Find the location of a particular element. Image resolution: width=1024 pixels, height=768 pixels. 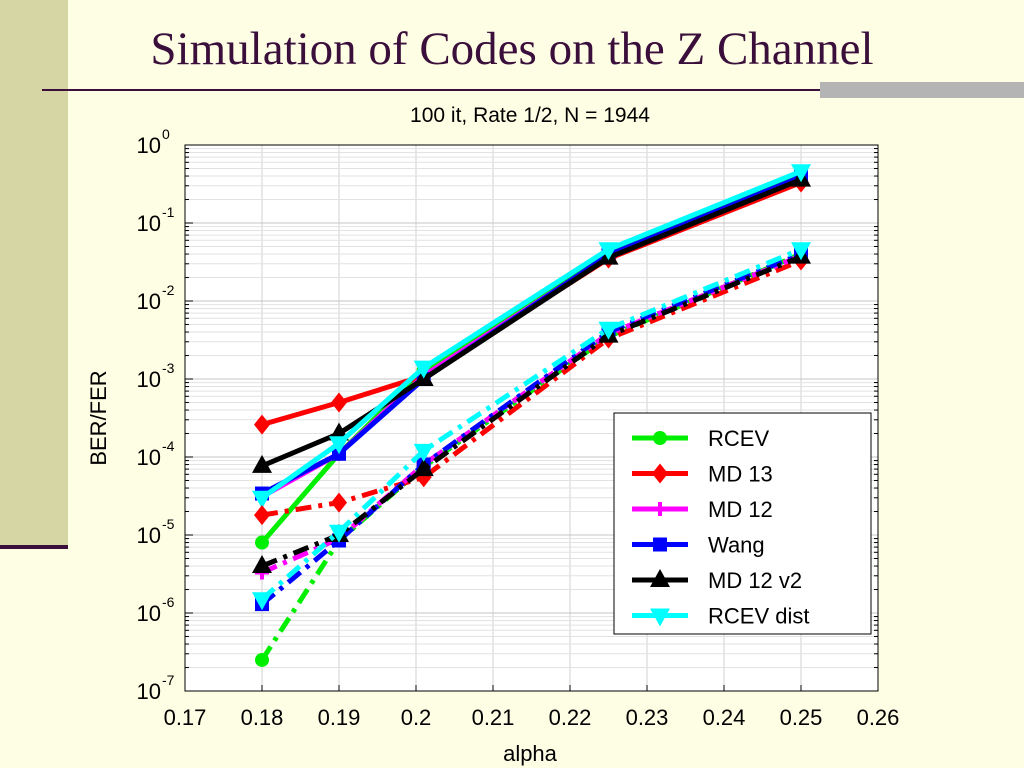

legend-item: MD 12 v2 is located at coordinates (717, 580).